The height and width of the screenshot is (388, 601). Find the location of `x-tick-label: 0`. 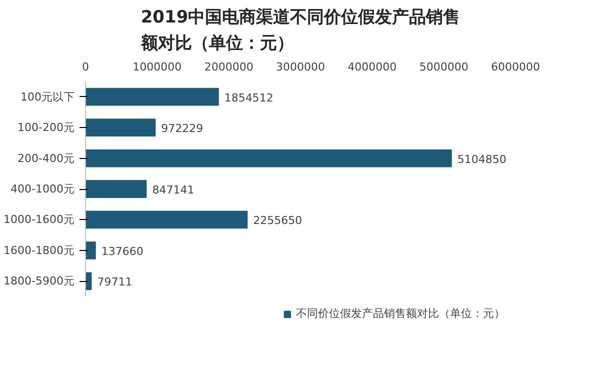

x-tick-label: 0 is located at coordinates (85, 67).